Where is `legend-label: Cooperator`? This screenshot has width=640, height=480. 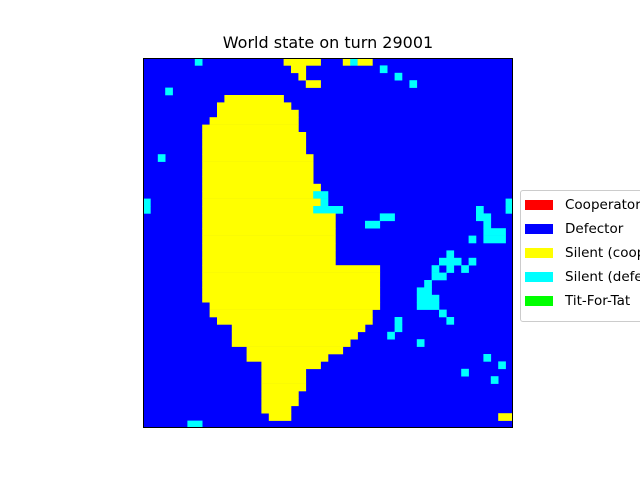
legend-label: Cooperator is located at coordinates (602, 205).